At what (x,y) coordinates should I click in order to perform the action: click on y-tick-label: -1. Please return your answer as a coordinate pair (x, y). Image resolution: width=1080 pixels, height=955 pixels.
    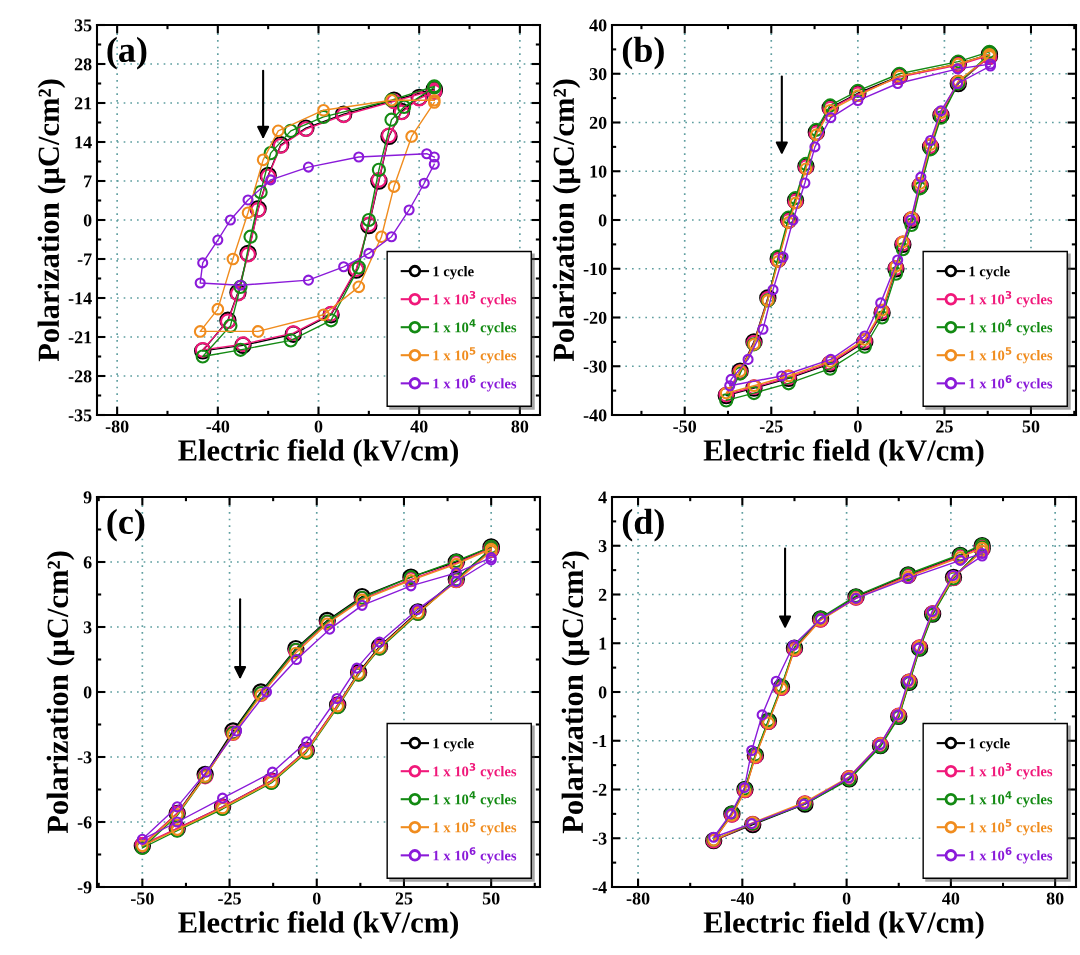
    Looking at the image, I should click on (599, 741).